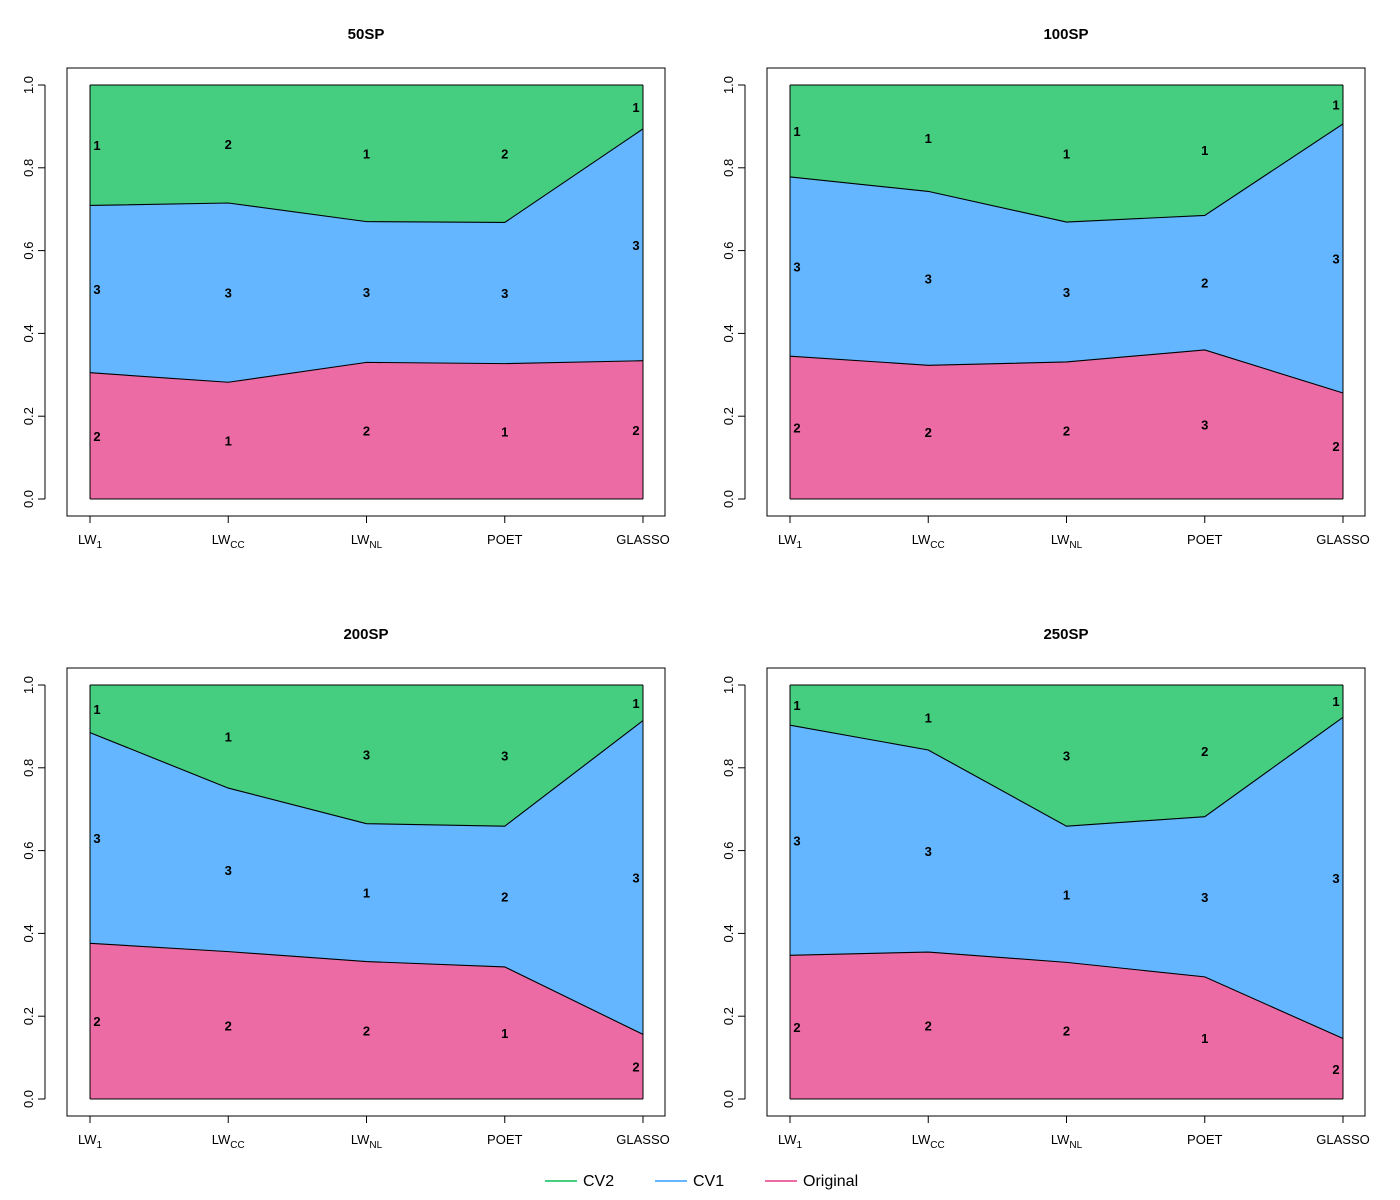 This screenshot has width=1400, height=1200. Describe the element at coordinates (598, 1181) in the screenshot. I see `legend-label: CV2` at that location.